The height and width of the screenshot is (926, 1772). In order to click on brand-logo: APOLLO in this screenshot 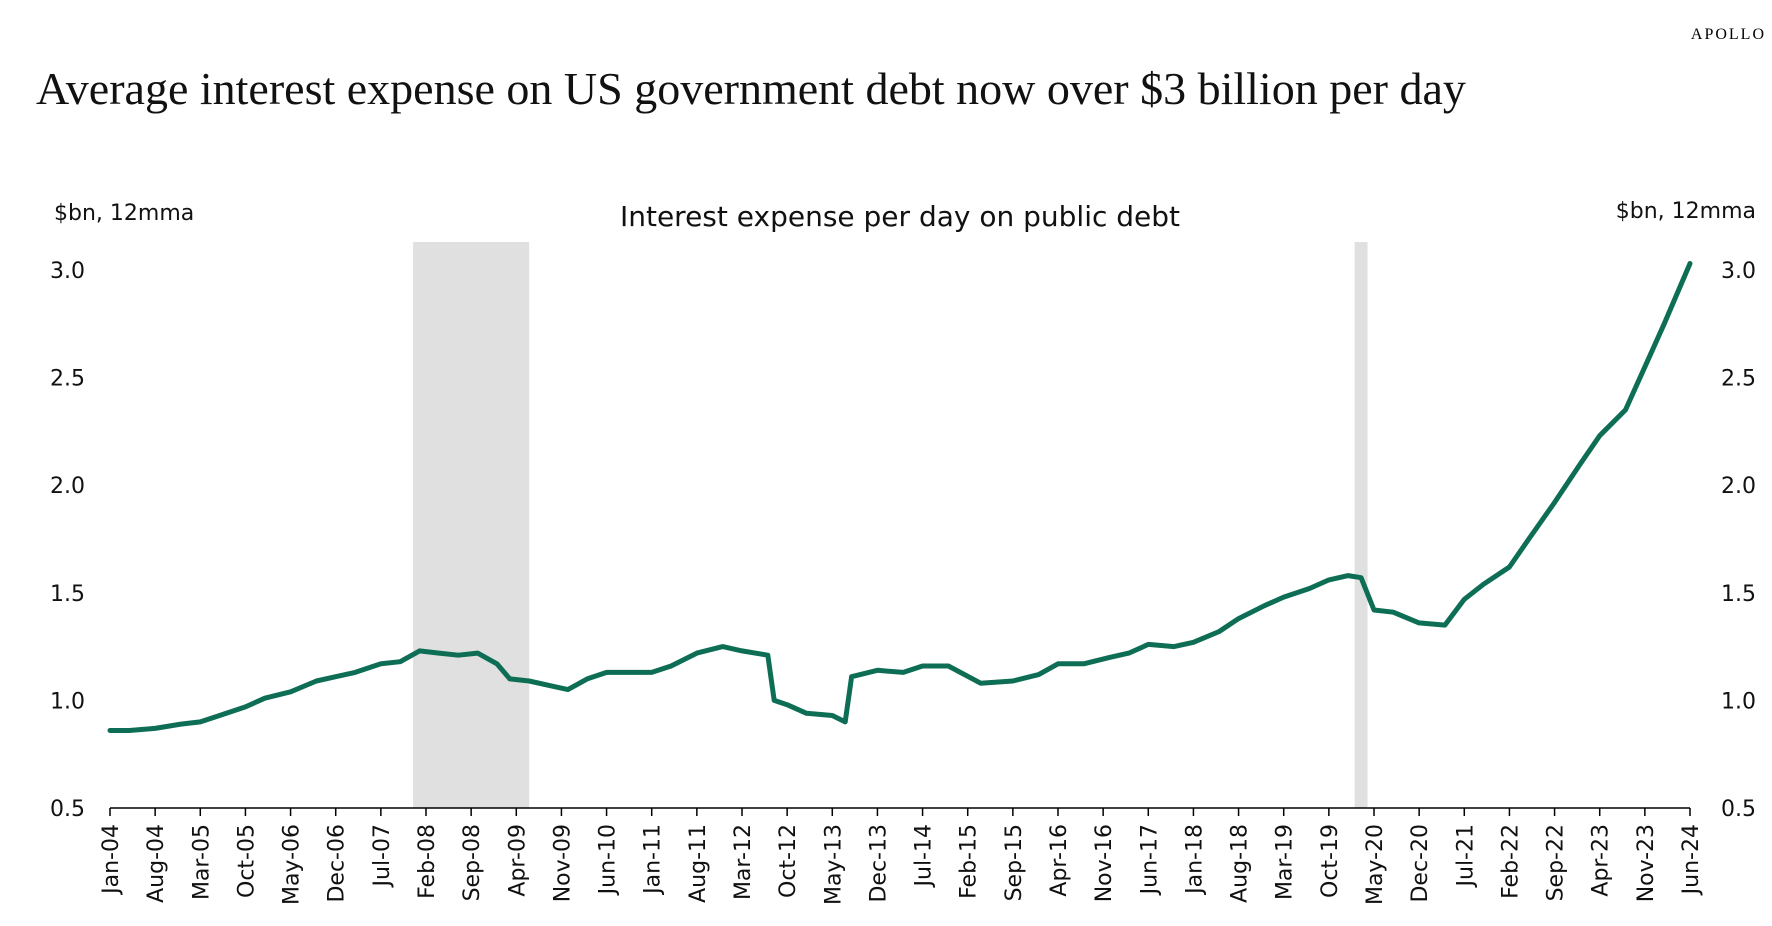, I will do `click(1728, 34)`.